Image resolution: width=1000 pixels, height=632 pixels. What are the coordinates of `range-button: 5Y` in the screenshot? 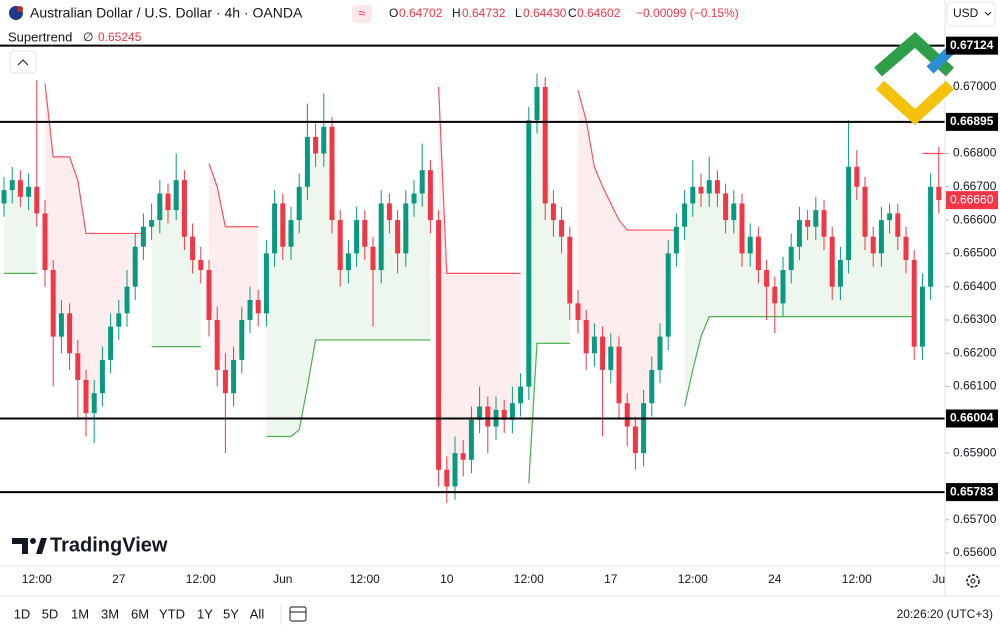 It's located at (231, 613).